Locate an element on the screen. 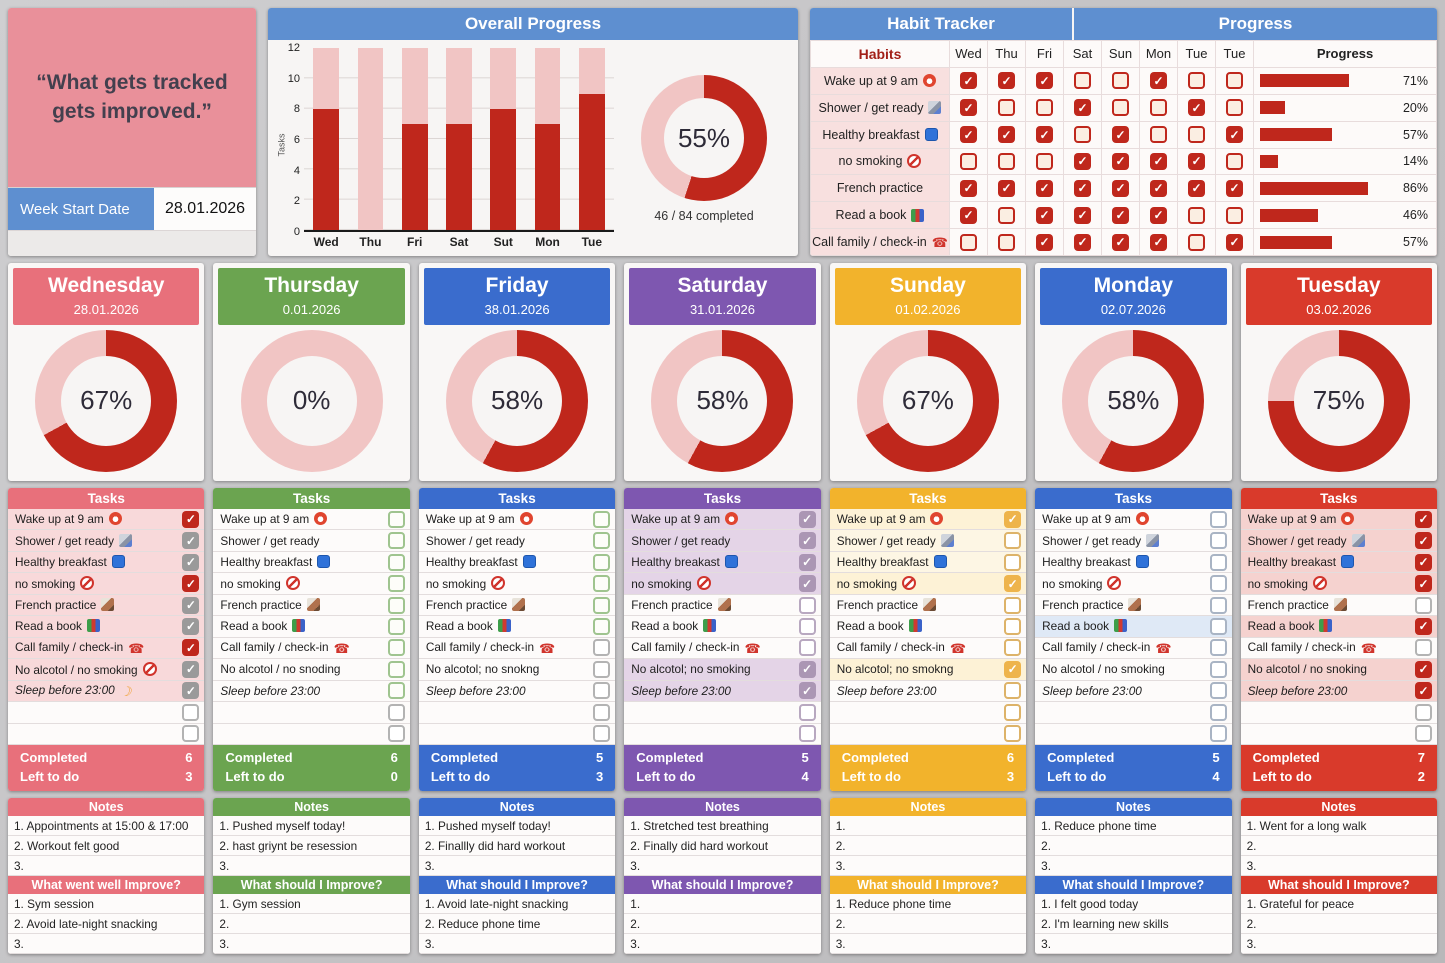 The image size is (1445, 963). week-start-value: 28.01.2026 is located at coordinates (205, 209).